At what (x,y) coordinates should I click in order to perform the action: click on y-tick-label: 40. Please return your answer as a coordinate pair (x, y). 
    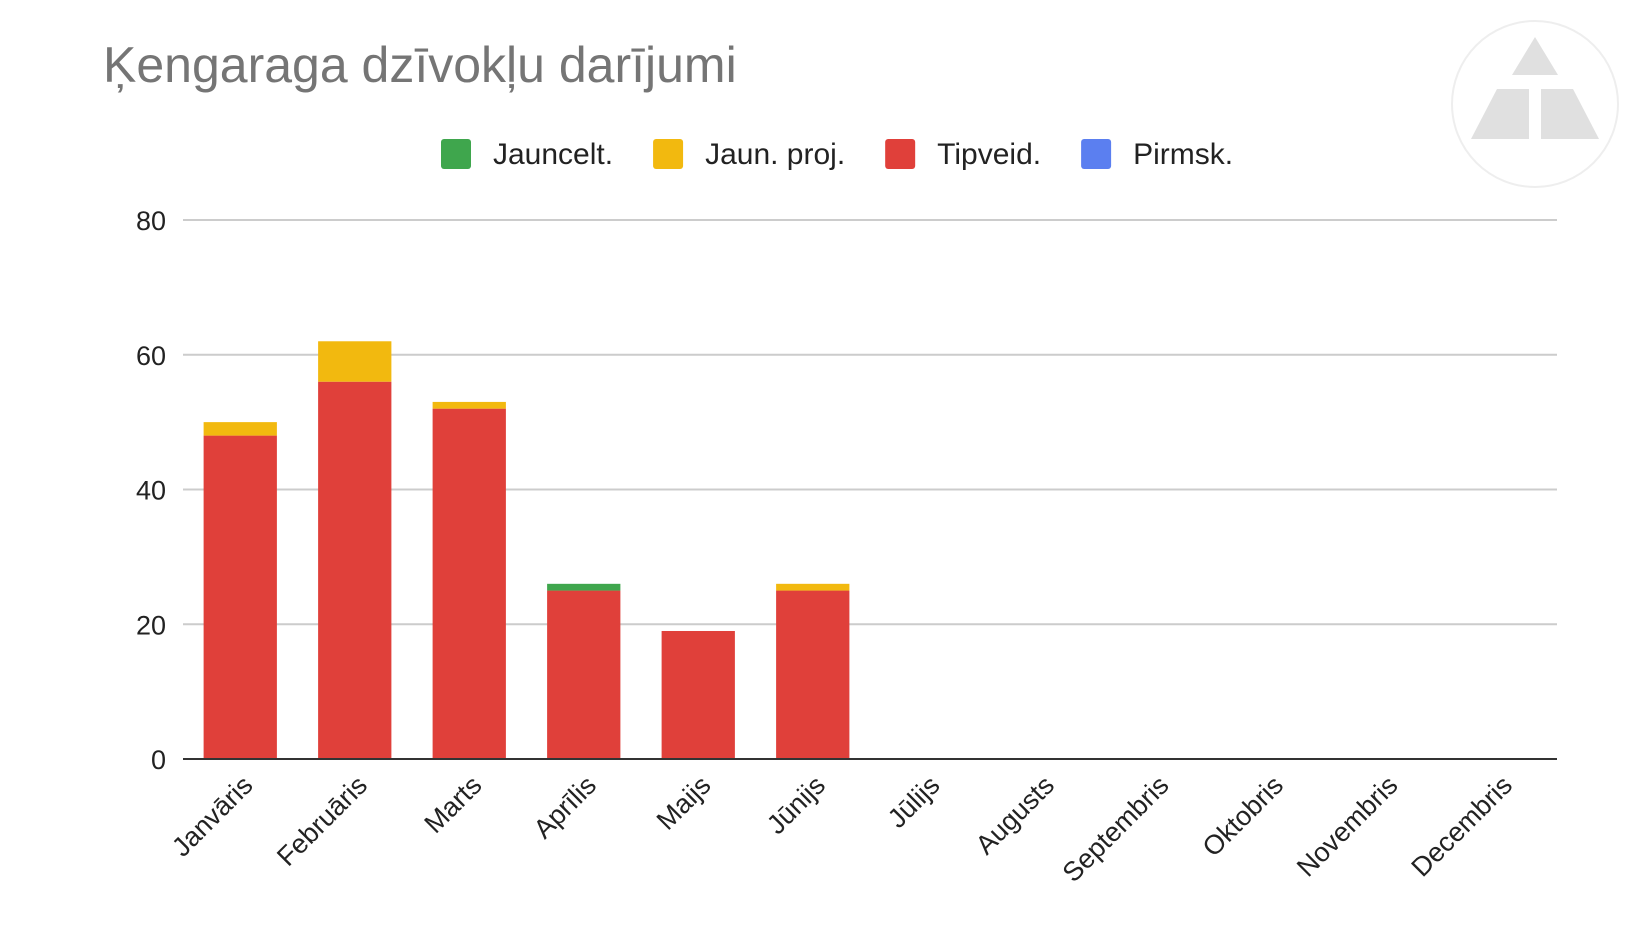
    Looking at the image, I should click on (151, 491).